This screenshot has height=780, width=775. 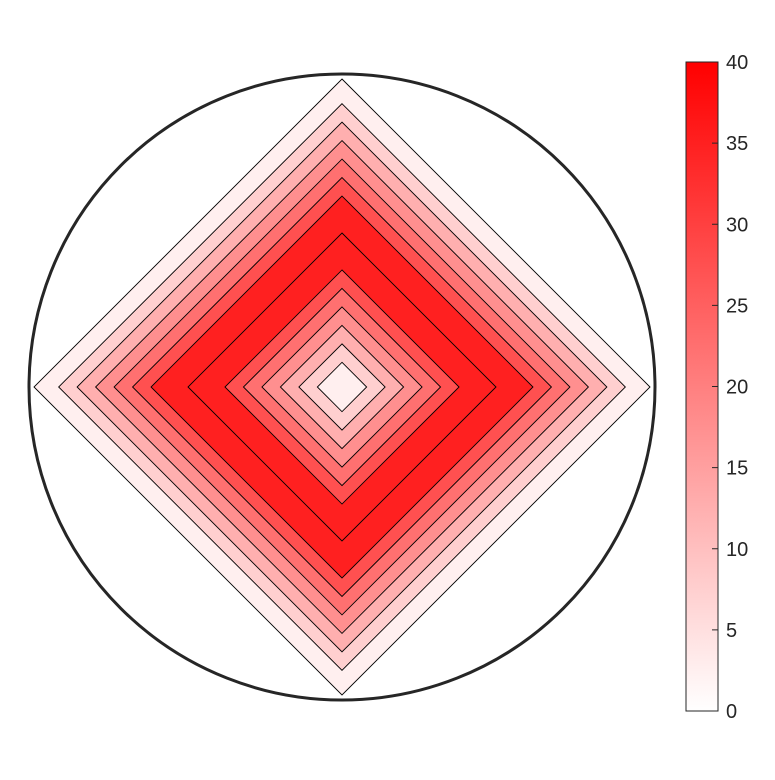 I want to click on contour-band, so click(x=342, y=387).